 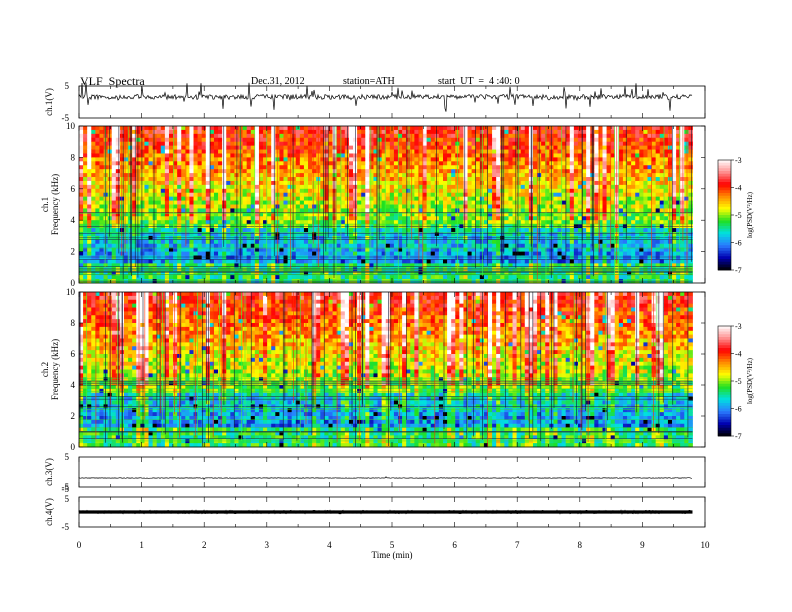 What do you see at coordinates (55, 369) in the screenshot?
I see `ch2-spec-ylabel-freq: Frequency (kHz)` at bounding box center [55, 369].